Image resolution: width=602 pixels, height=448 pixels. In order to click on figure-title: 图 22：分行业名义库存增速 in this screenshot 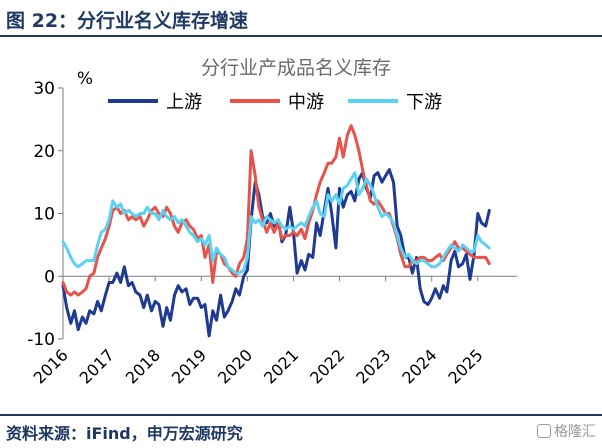, I will do `click(127, 21)`.